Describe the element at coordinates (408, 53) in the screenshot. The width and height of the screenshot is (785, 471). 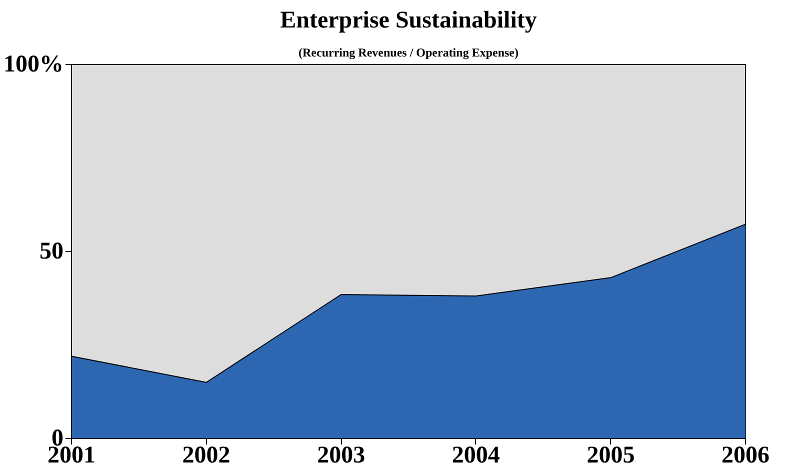
I see `chart-subtitle: (Recurring Revenues / Operating Expense)` at that location.